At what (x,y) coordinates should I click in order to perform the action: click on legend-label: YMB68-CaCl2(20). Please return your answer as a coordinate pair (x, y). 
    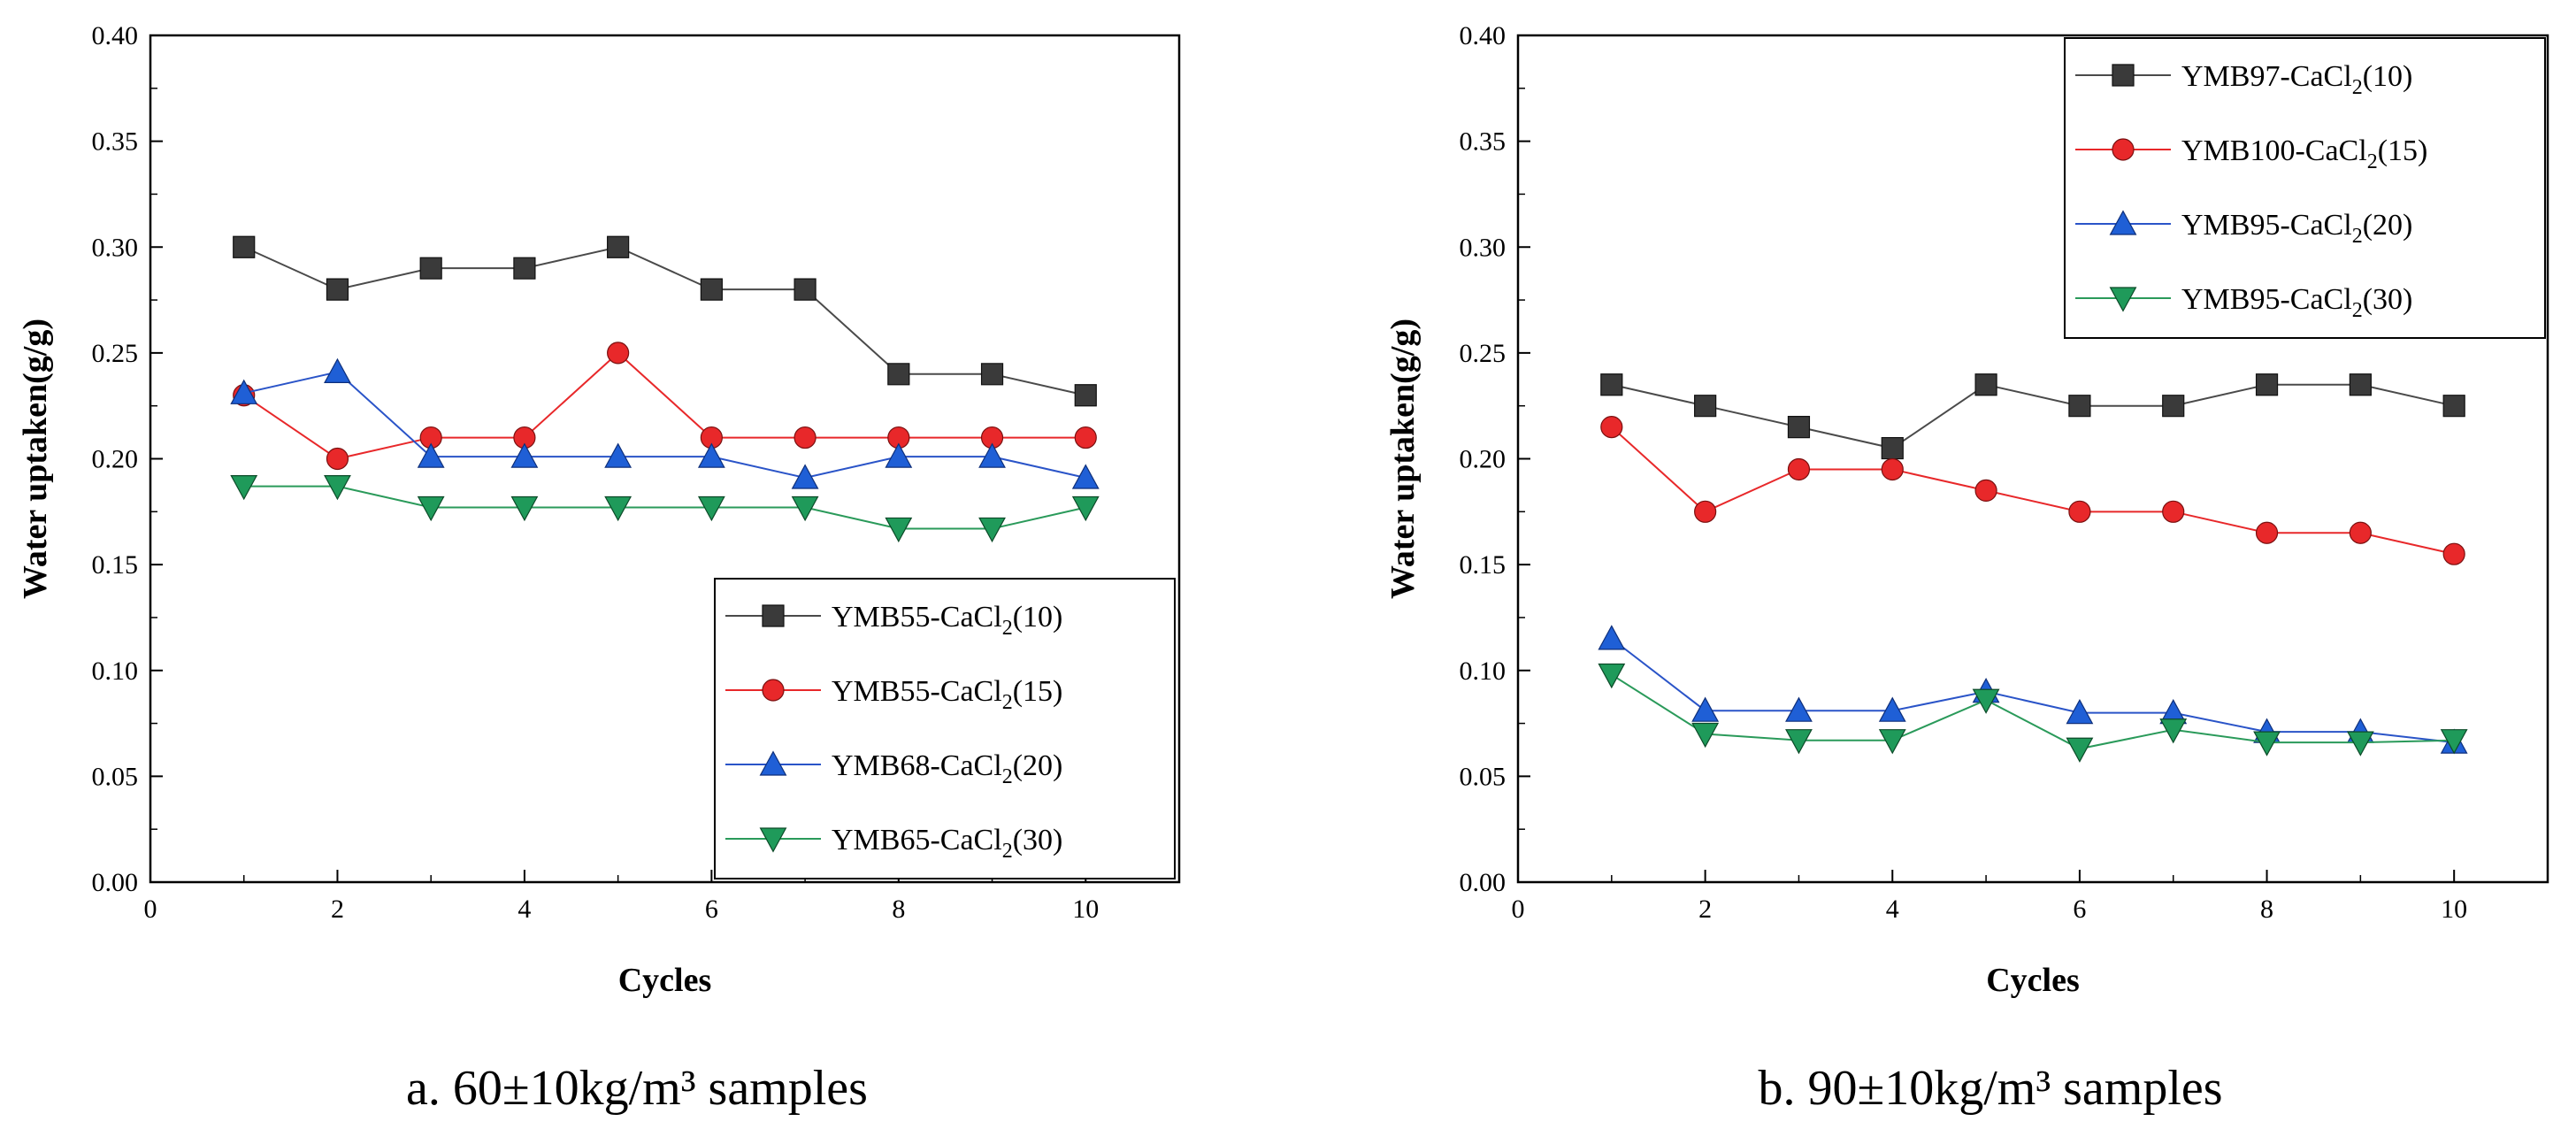
    Looking at the image, I should click on (947, 768).